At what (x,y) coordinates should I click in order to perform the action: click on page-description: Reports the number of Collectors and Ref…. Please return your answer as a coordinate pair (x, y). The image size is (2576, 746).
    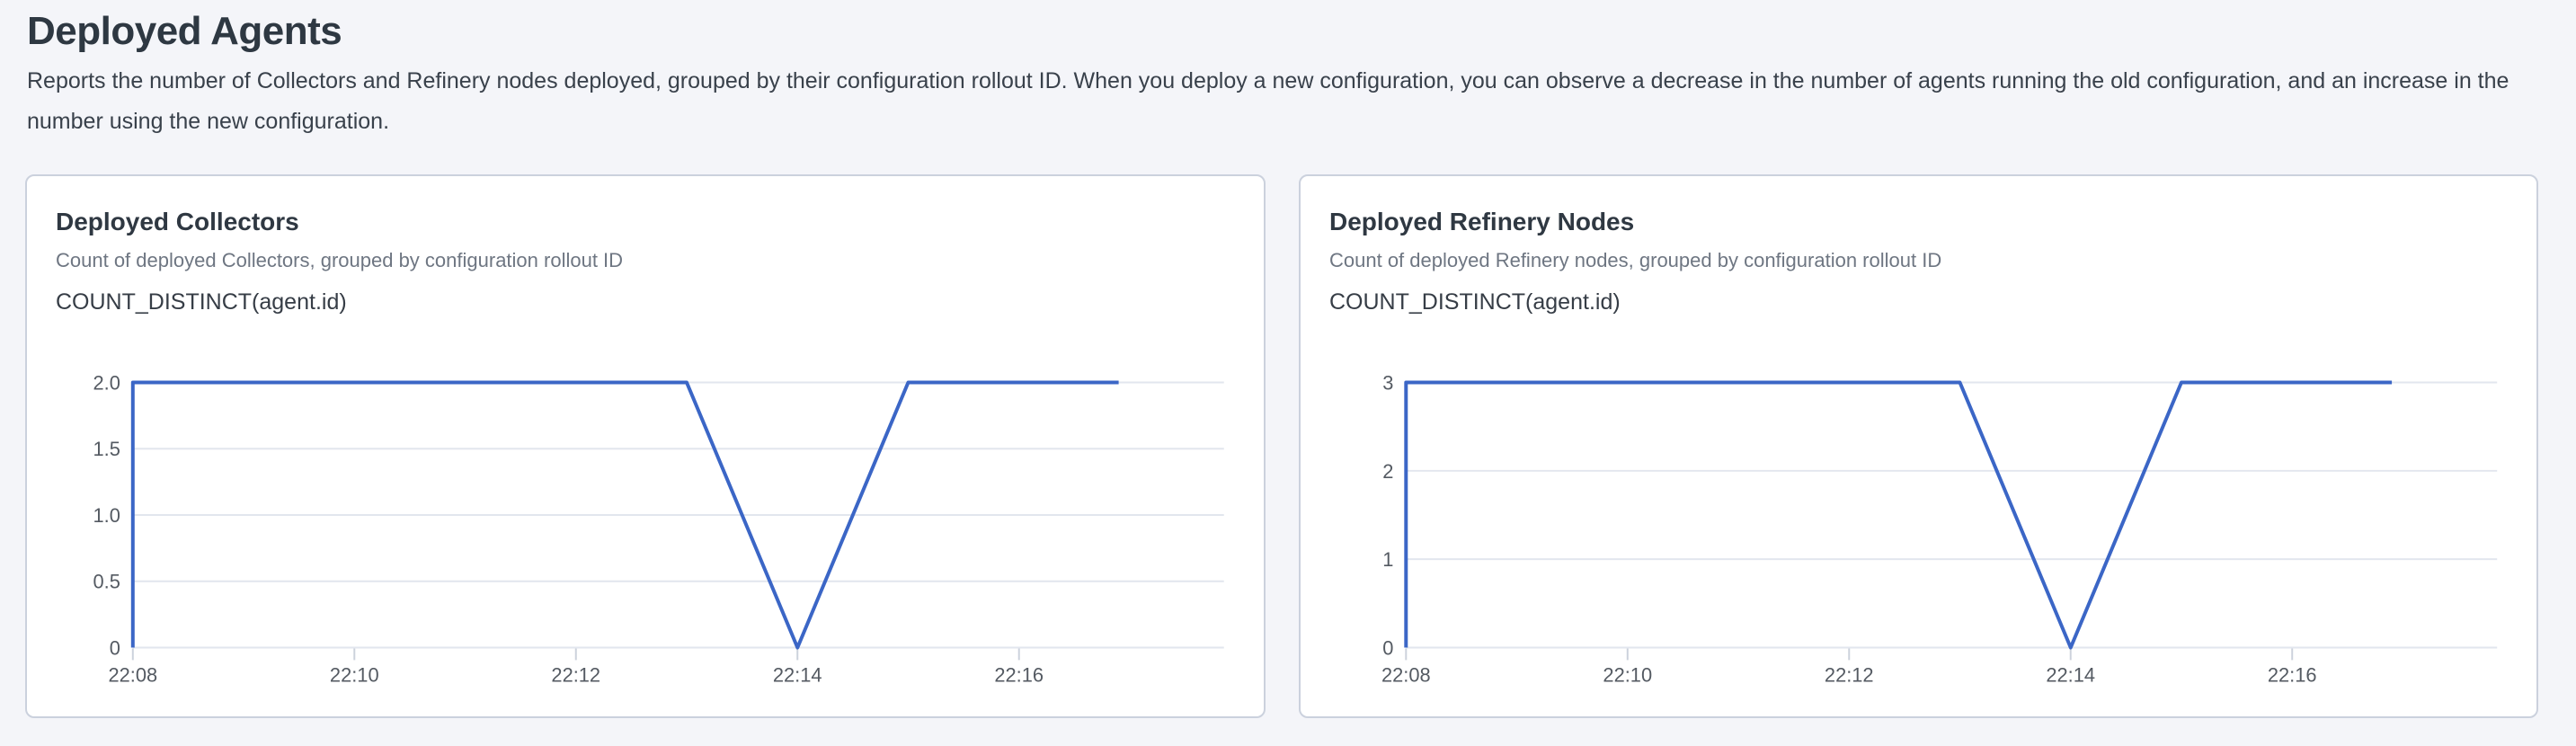
    Looking at the image, I should click on (1268, 101).